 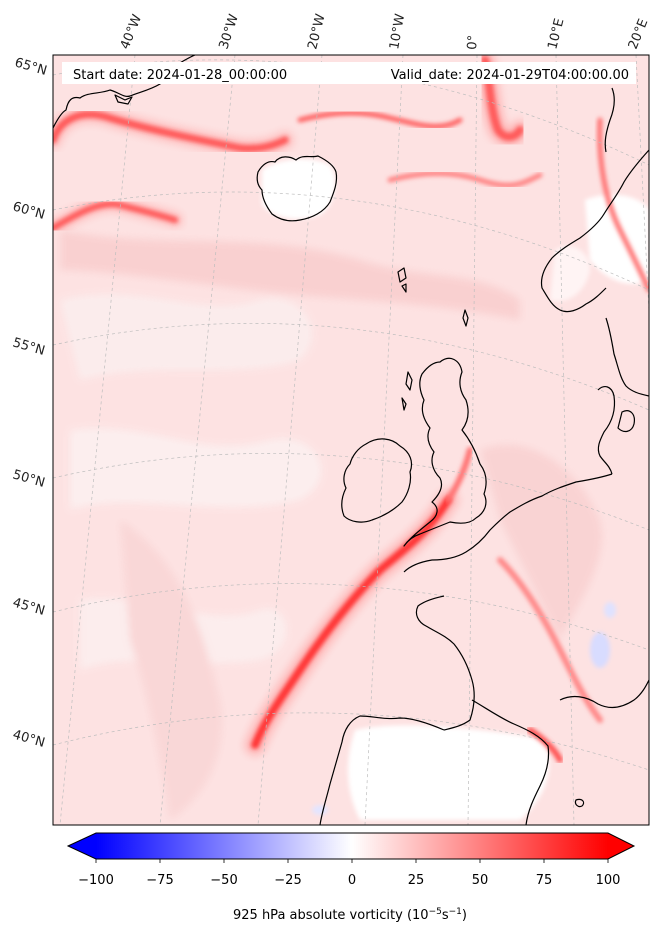 I want to click on colorbar-tick-label: −100, so click(x=96, y=880).